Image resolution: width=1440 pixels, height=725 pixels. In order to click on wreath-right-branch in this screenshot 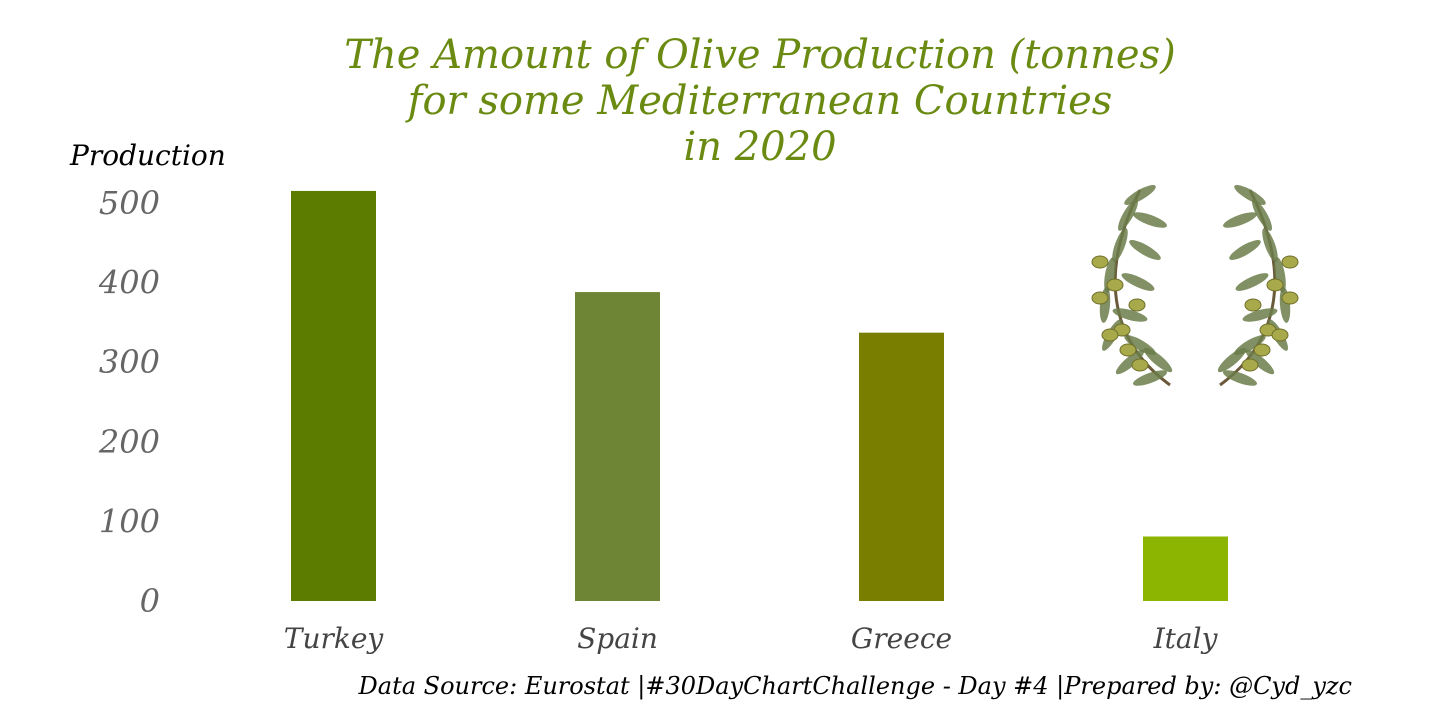, I will do `click(1258, 286)`.